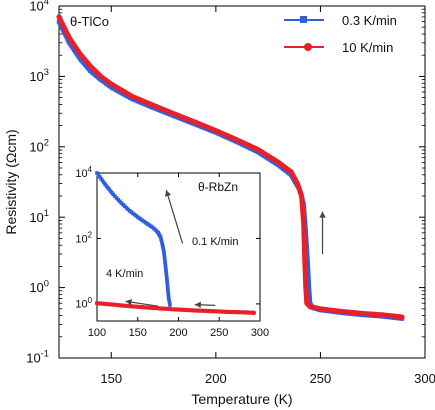  I want to click on main-y-tick-label-4: 10³, so click(39, 75).